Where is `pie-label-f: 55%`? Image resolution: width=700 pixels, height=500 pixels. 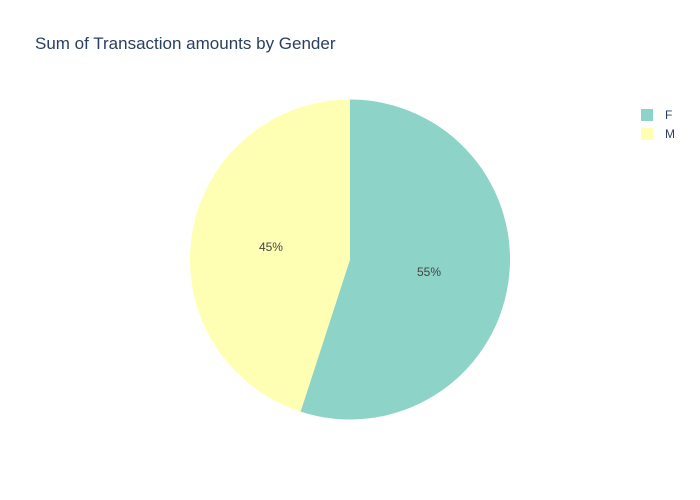 pie-label-f: 55% is located at coordinates (429, 272).